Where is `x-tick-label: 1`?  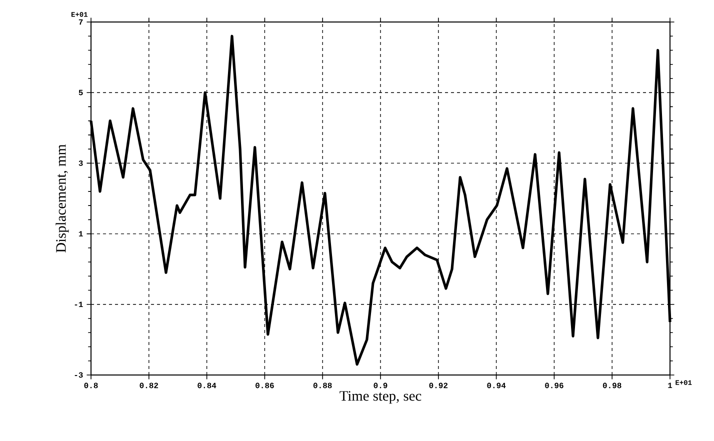
x-tick-label: 1 is located at coordinates (670, 385).